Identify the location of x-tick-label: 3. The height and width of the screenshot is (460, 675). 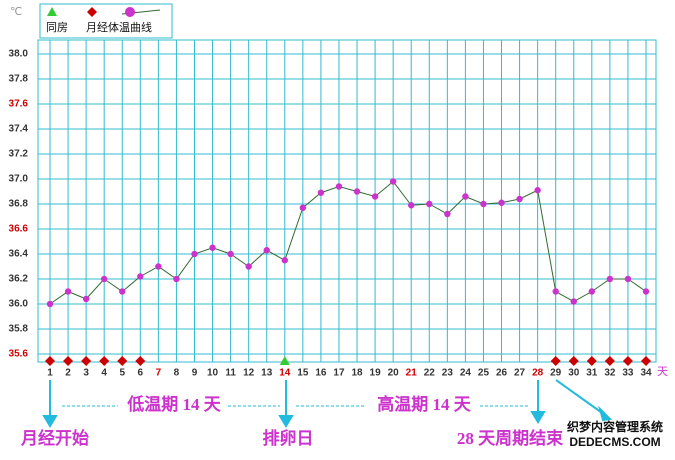
(86, 373).